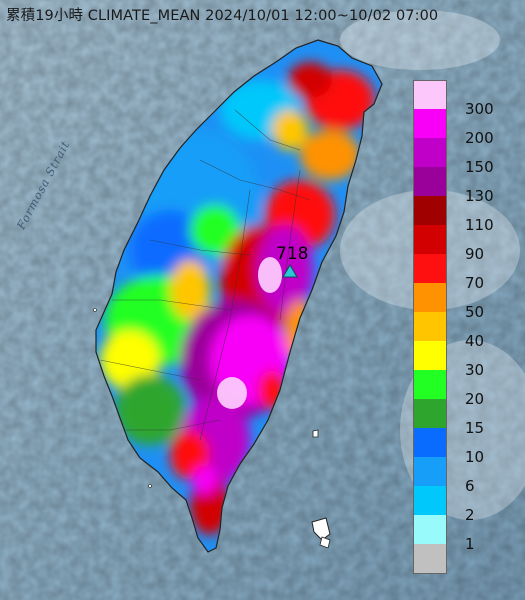  Describe the element at coordinates (479, 225) in the screenshot. I see `legend-label: 110` at that location.